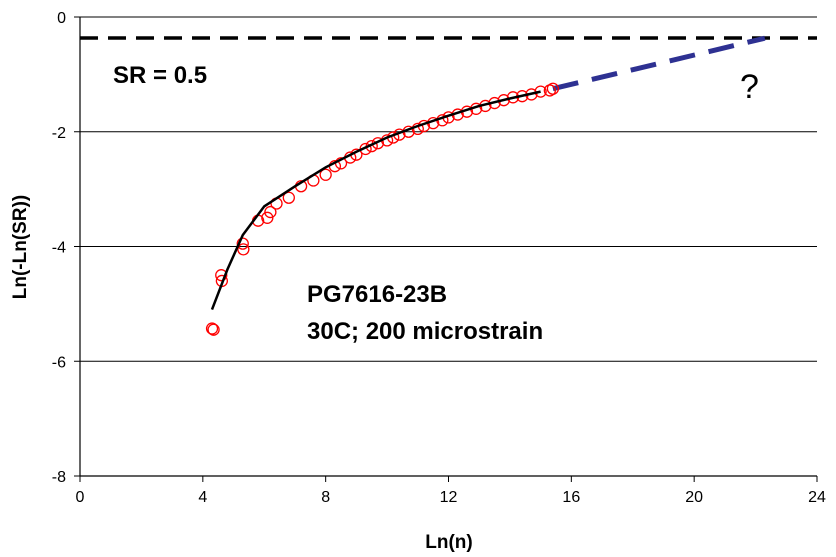 The height and width of the screenshot is (557, 836). Describe the element at coordinates (325, 497) in the screenshot. I see `x-tick-label: 8` at that location.